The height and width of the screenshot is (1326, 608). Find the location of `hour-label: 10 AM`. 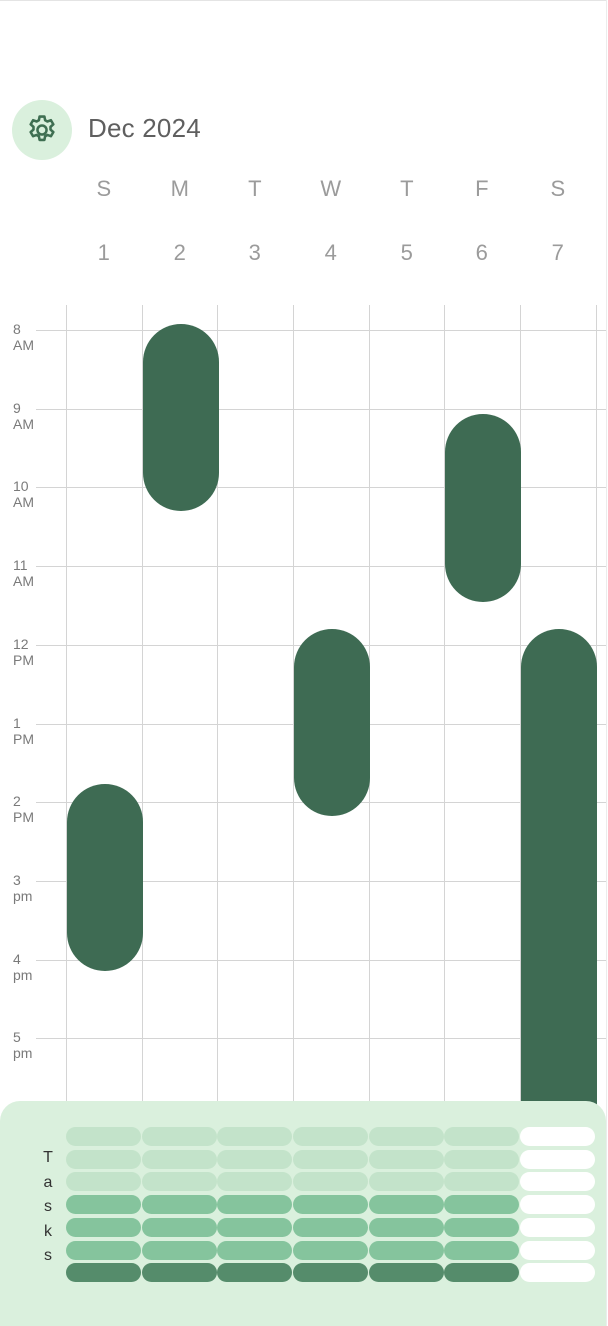

hour-label: 10 AM is located at coordinates (23, 494).